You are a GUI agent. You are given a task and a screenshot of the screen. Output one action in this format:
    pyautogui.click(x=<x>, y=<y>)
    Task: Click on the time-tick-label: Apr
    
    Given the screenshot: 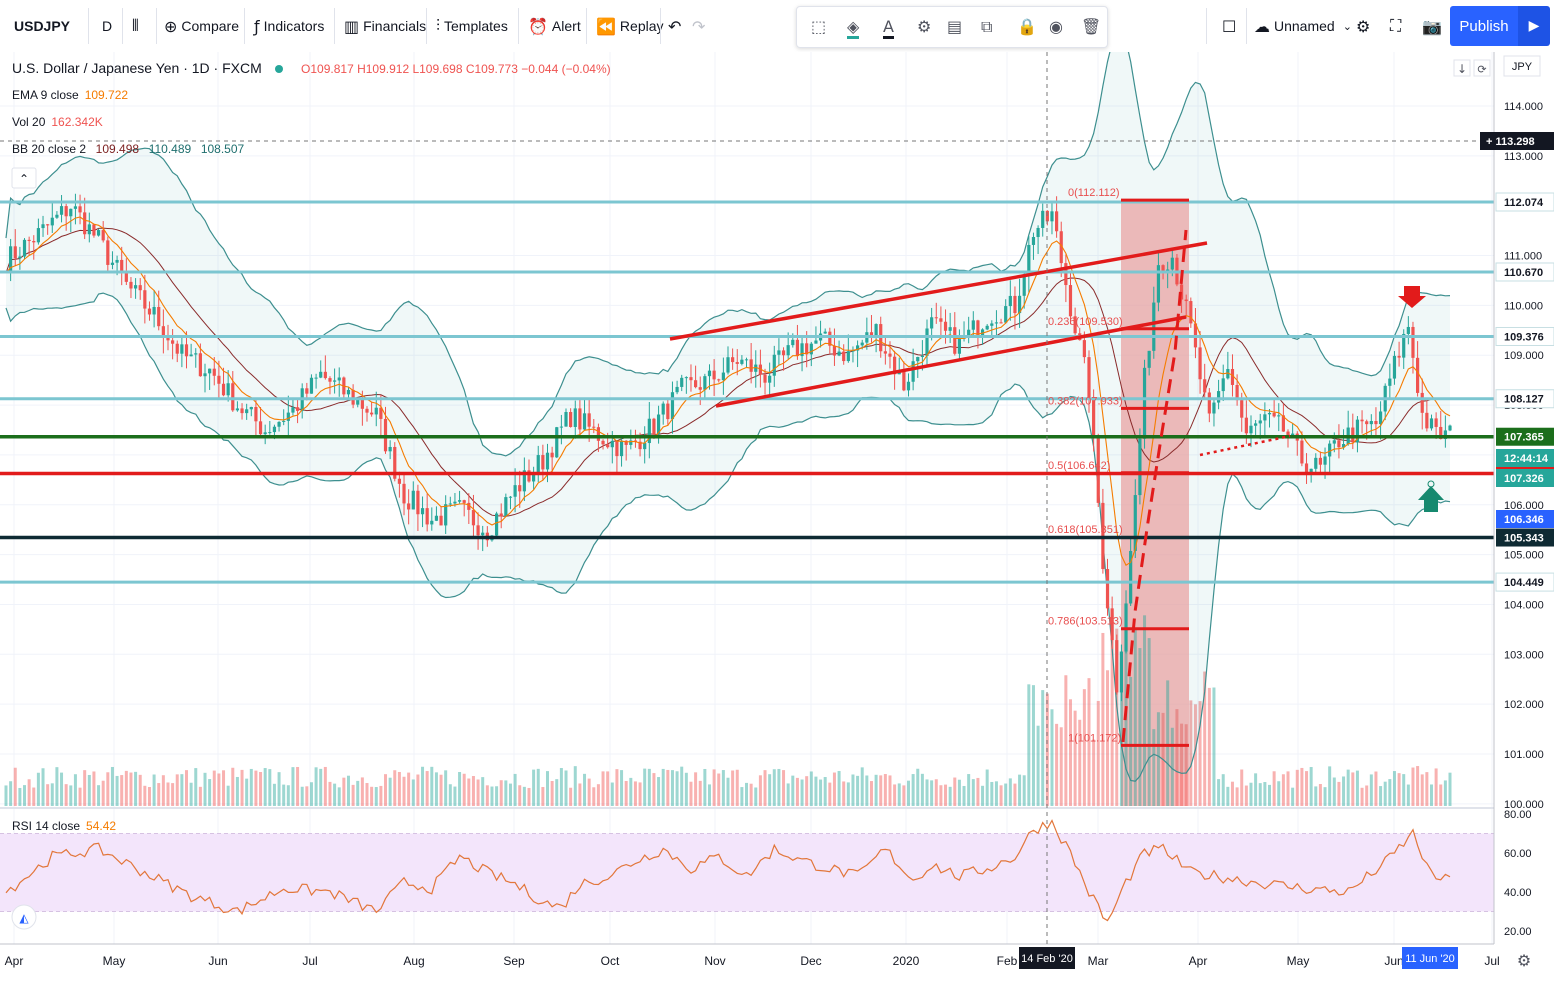 What is the action you would take?
    pyautogui.click(x=1198, y=961)
    